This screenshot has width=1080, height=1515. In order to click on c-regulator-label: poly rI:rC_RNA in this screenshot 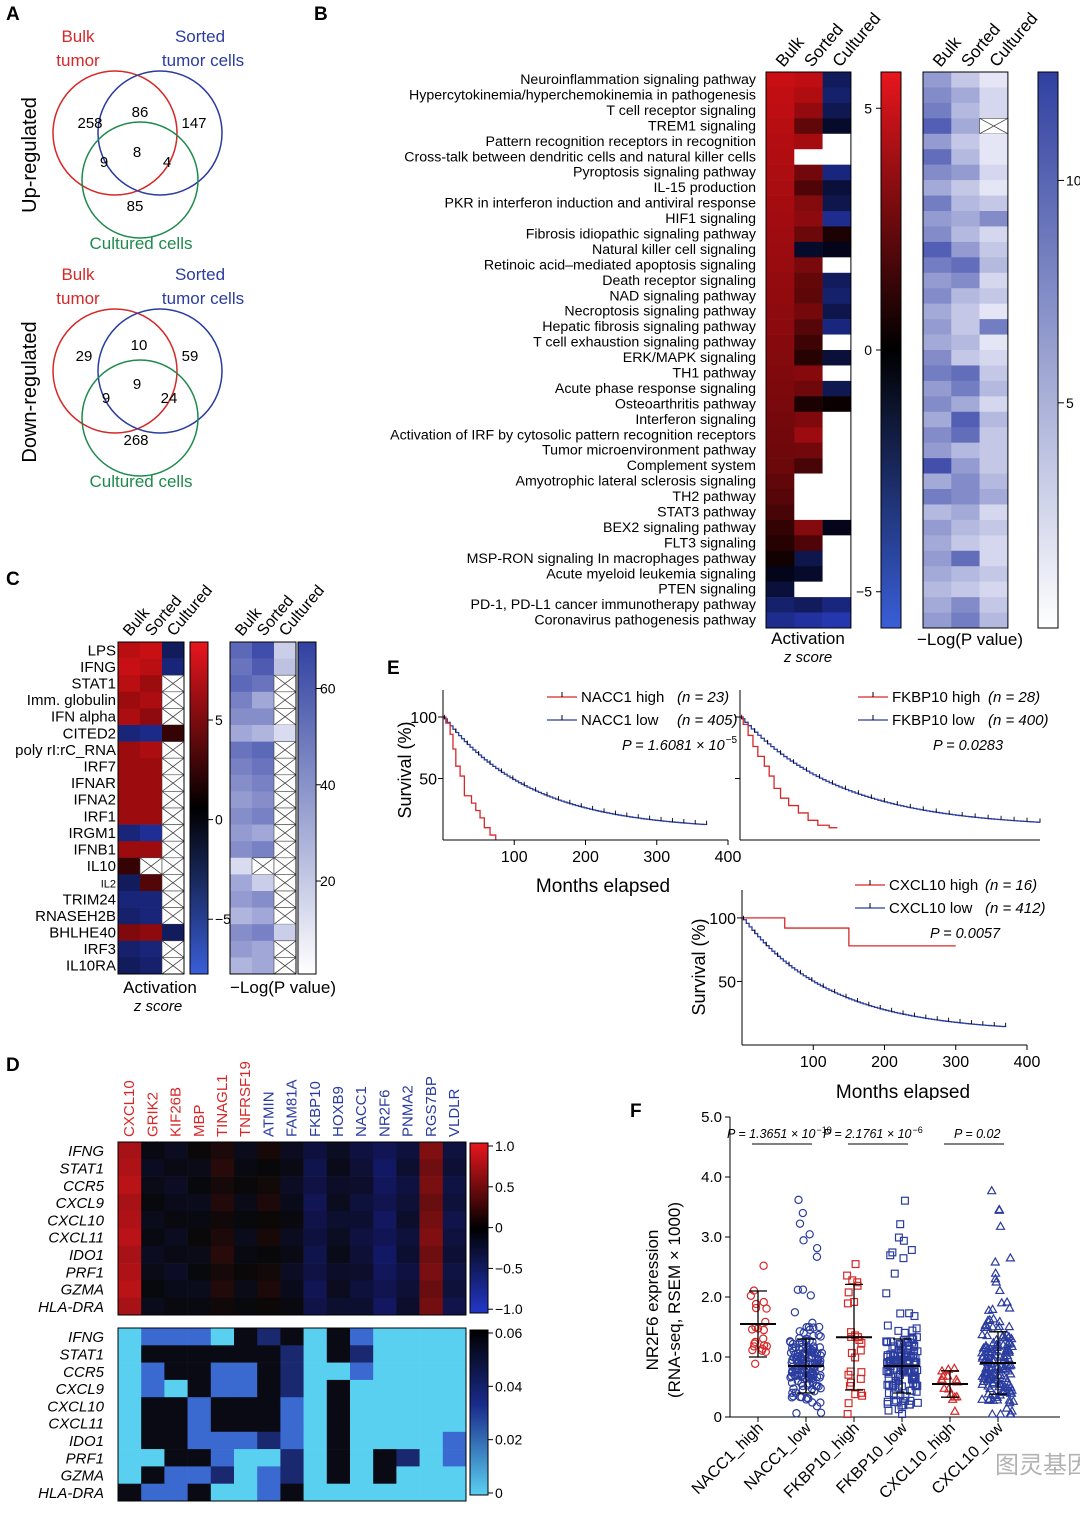, I will do `click(65, 750)`.